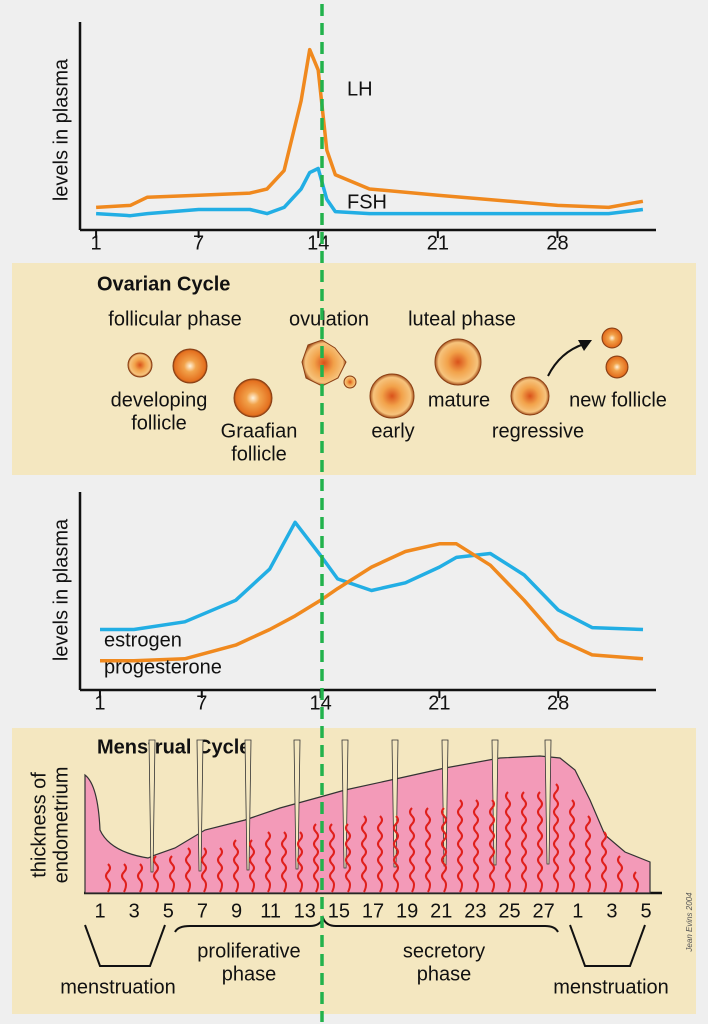 The width and height of the screenshot is (708, 1024). Describe the element at coordinates (350, 382) in the screenshot. I see `ovum` at that location.